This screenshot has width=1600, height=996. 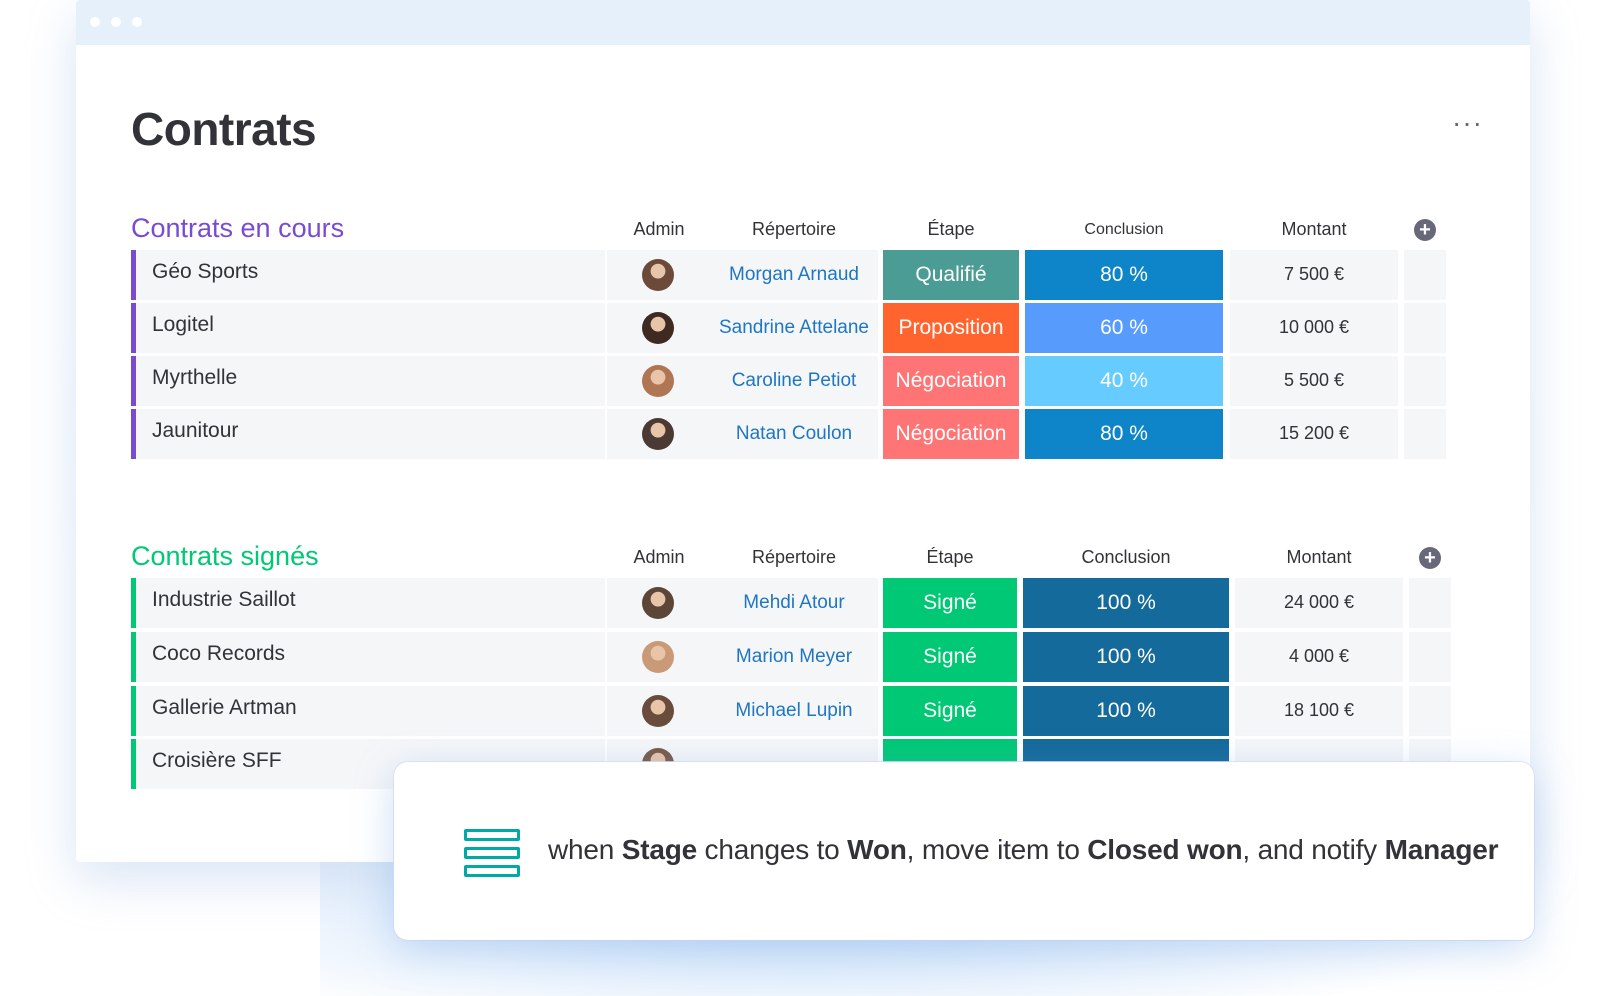 I want to click on contact-cell: Mehdi Atour, so click(x=794, y=603).